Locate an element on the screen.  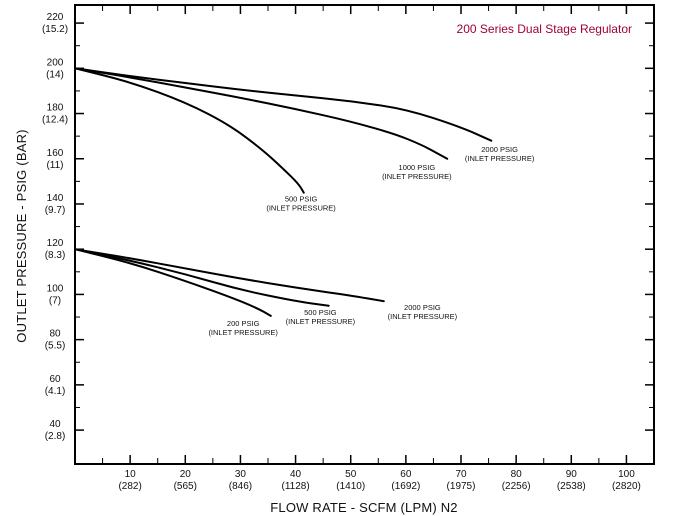
y-tick-sublabel: (2.8) is located at coordinates (55, 436).